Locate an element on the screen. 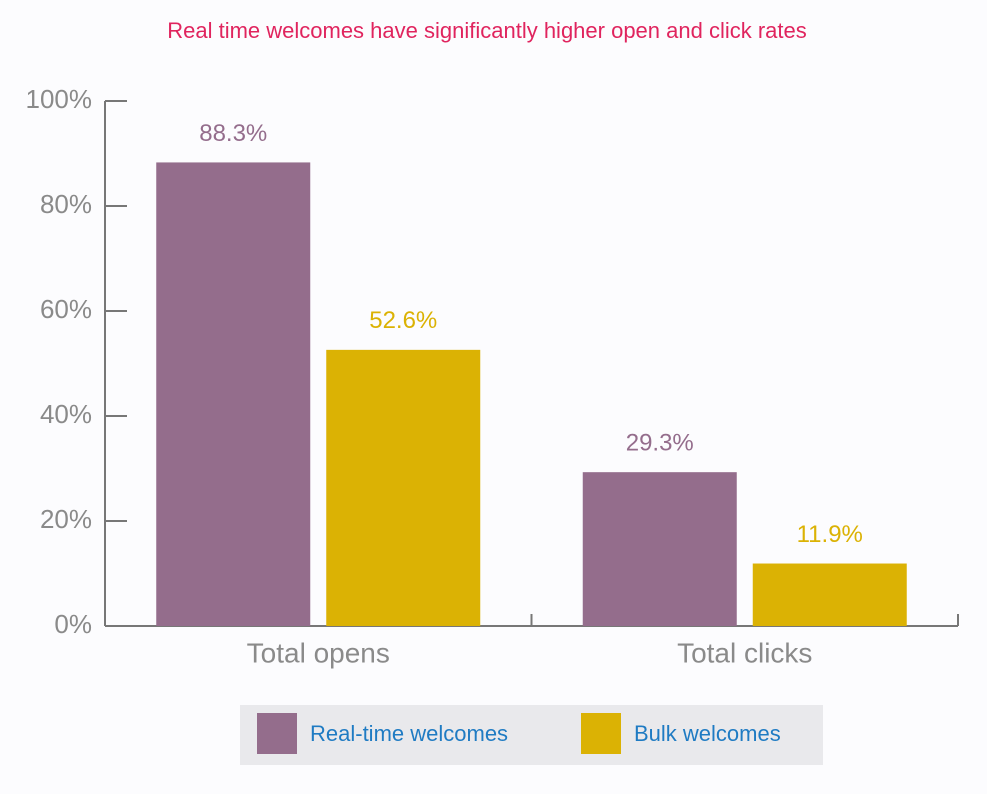 Image resolution: width=987 pixels, height=794 pixels. legend-label: Bulk welcomes is located at coordinates (707, 733).